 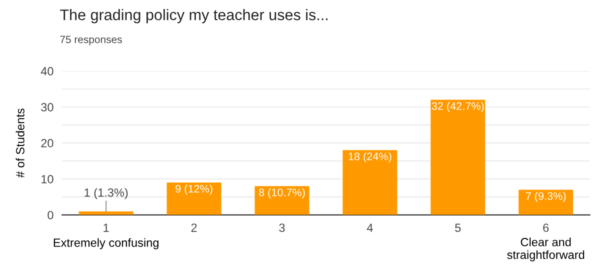 I want to click on x-tick-label: 3, so click(x=282, y=228).